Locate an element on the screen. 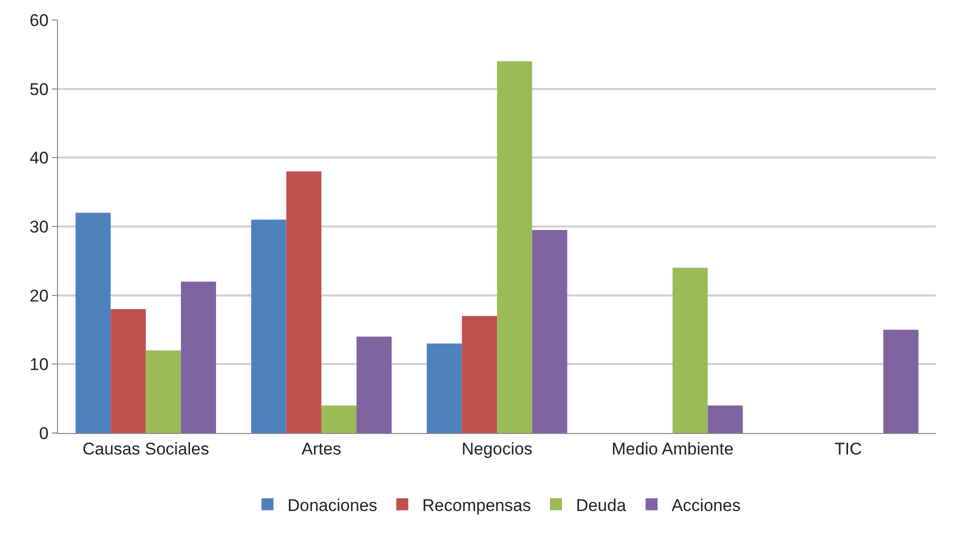 The height and width of the screenshot is (535, 956). y-tick-label: 0 is located at coordinates (44, 433).